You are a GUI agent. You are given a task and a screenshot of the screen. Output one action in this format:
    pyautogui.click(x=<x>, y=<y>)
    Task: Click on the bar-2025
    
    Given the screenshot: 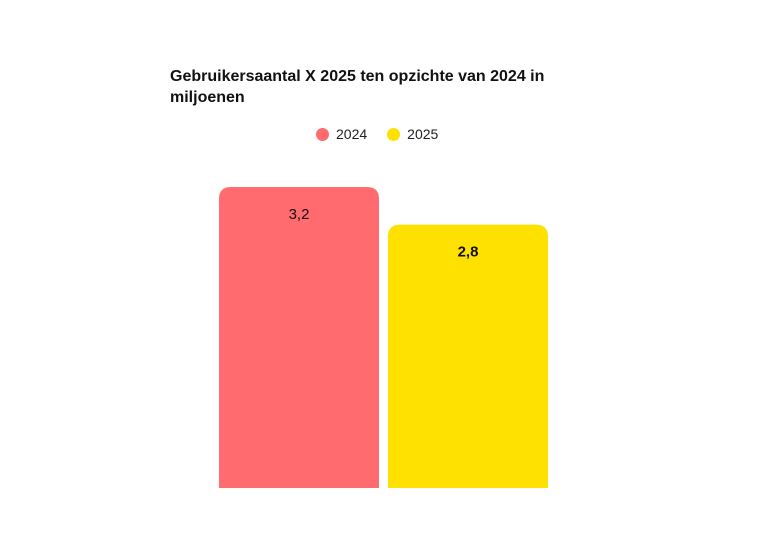 What is the action you would take?
    pyautogui.click(x=468, y=356)
    